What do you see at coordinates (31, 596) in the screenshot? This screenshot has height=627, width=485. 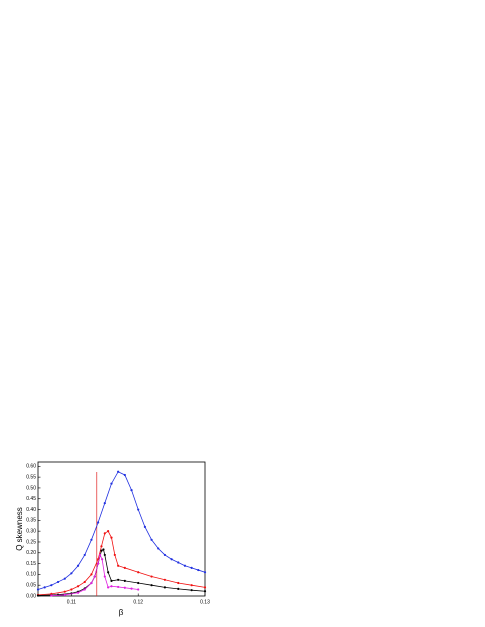 I see `y-tick-label: 0.00` at bounding box center [31, 596].